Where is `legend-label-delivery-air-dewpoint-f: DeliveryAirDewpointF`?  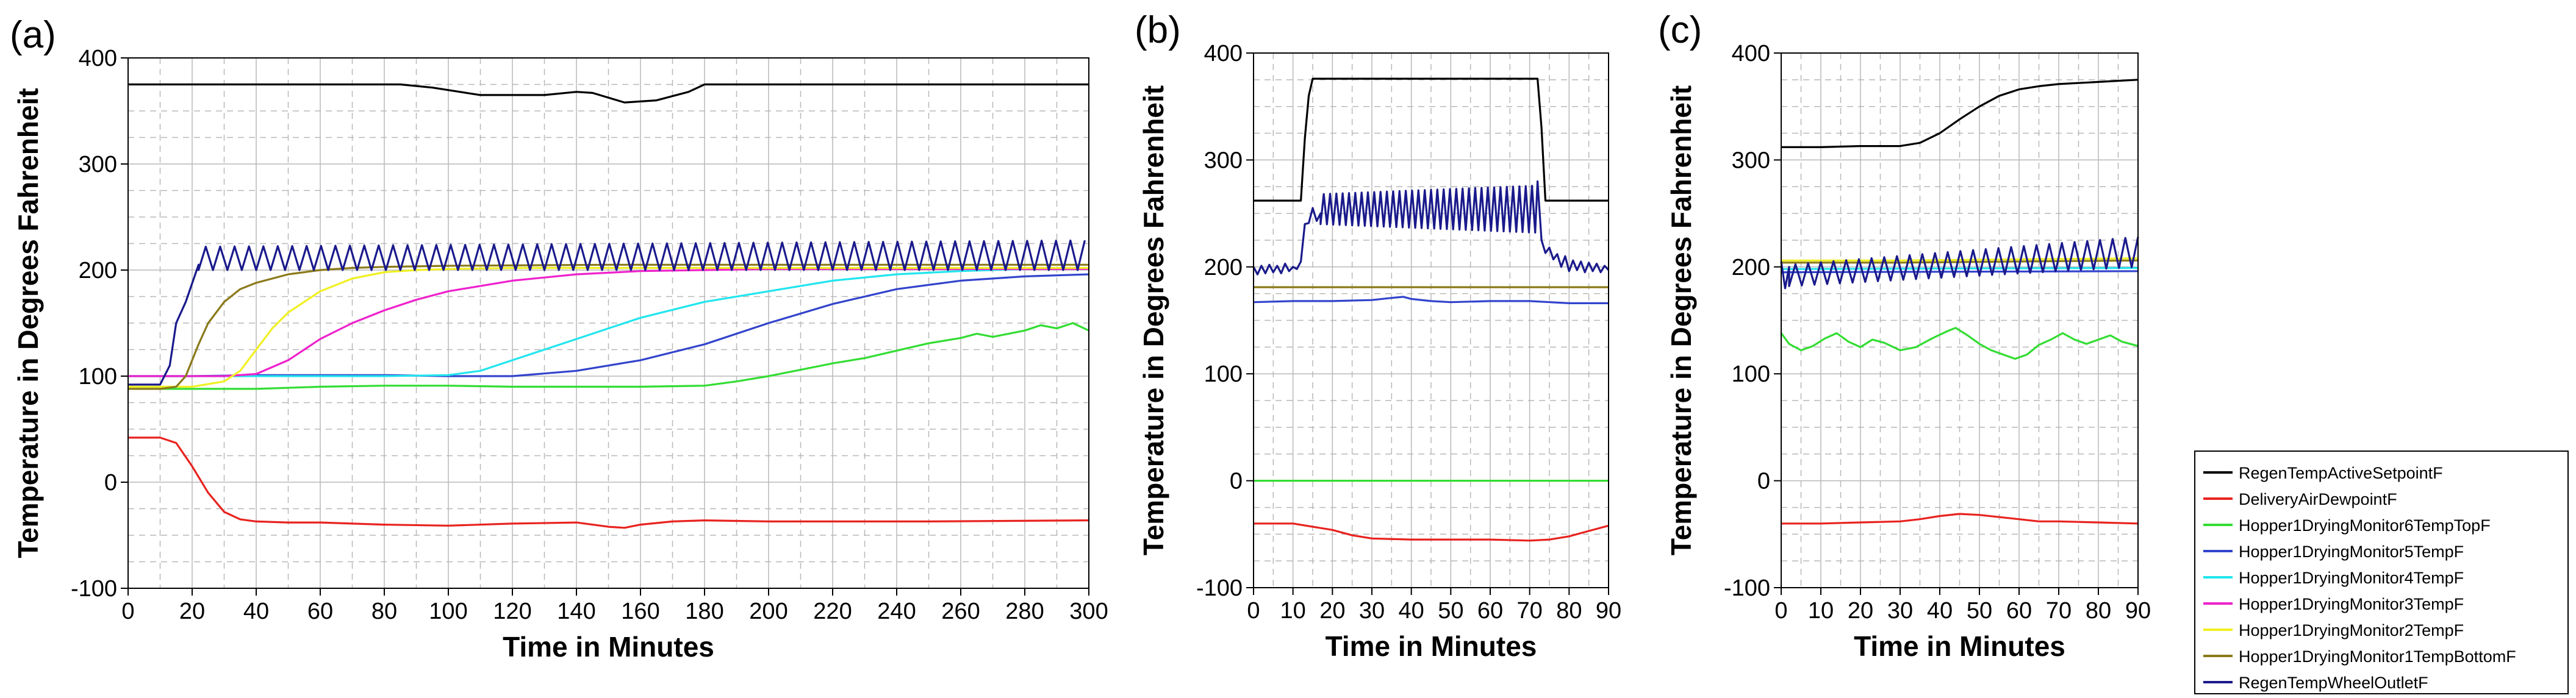 legend-label-delivery-air-dewpoint-f: DeliveryAirDewpointF is located at coordinates (2318, 499).